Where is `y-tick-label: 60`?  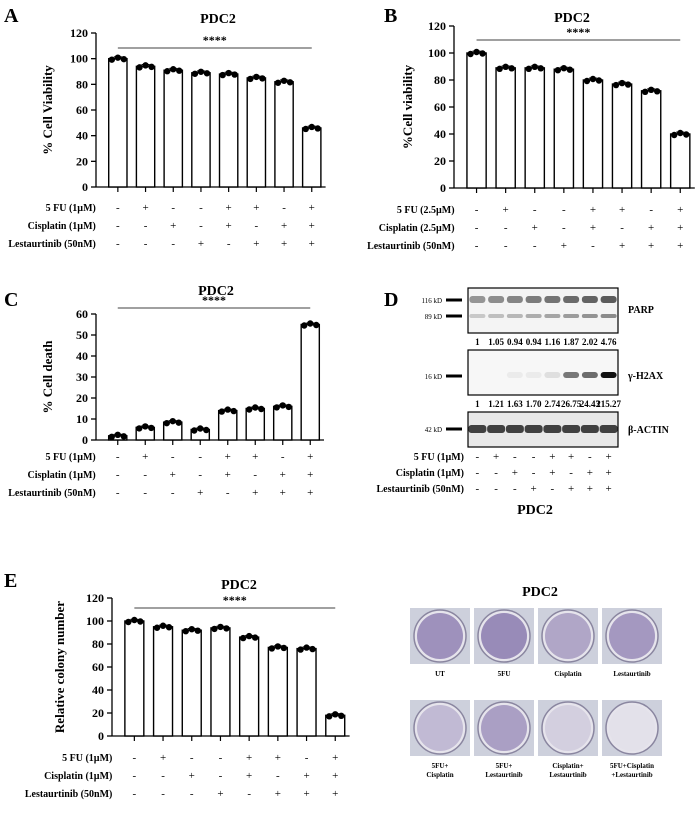 y-tick-label: 60 is located at coordinates (440, 107).